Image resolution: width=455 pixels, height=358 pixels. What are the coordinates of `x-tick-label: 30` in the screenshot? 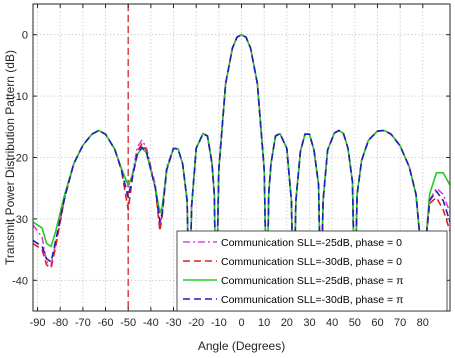 It's located at (309, 323).